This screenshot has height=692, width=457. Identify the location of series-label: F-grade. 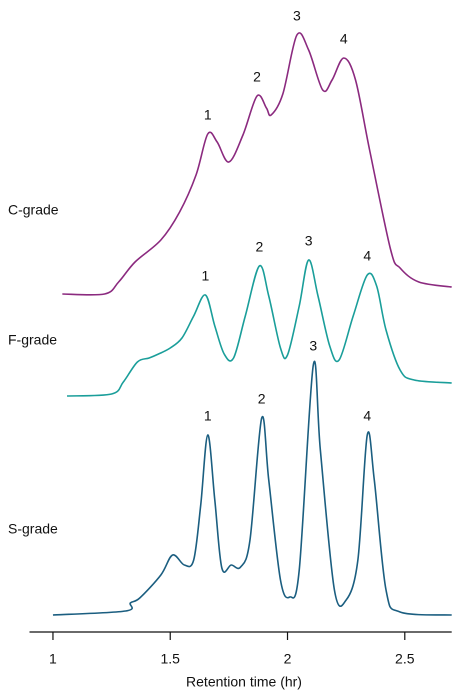
(32, 340).